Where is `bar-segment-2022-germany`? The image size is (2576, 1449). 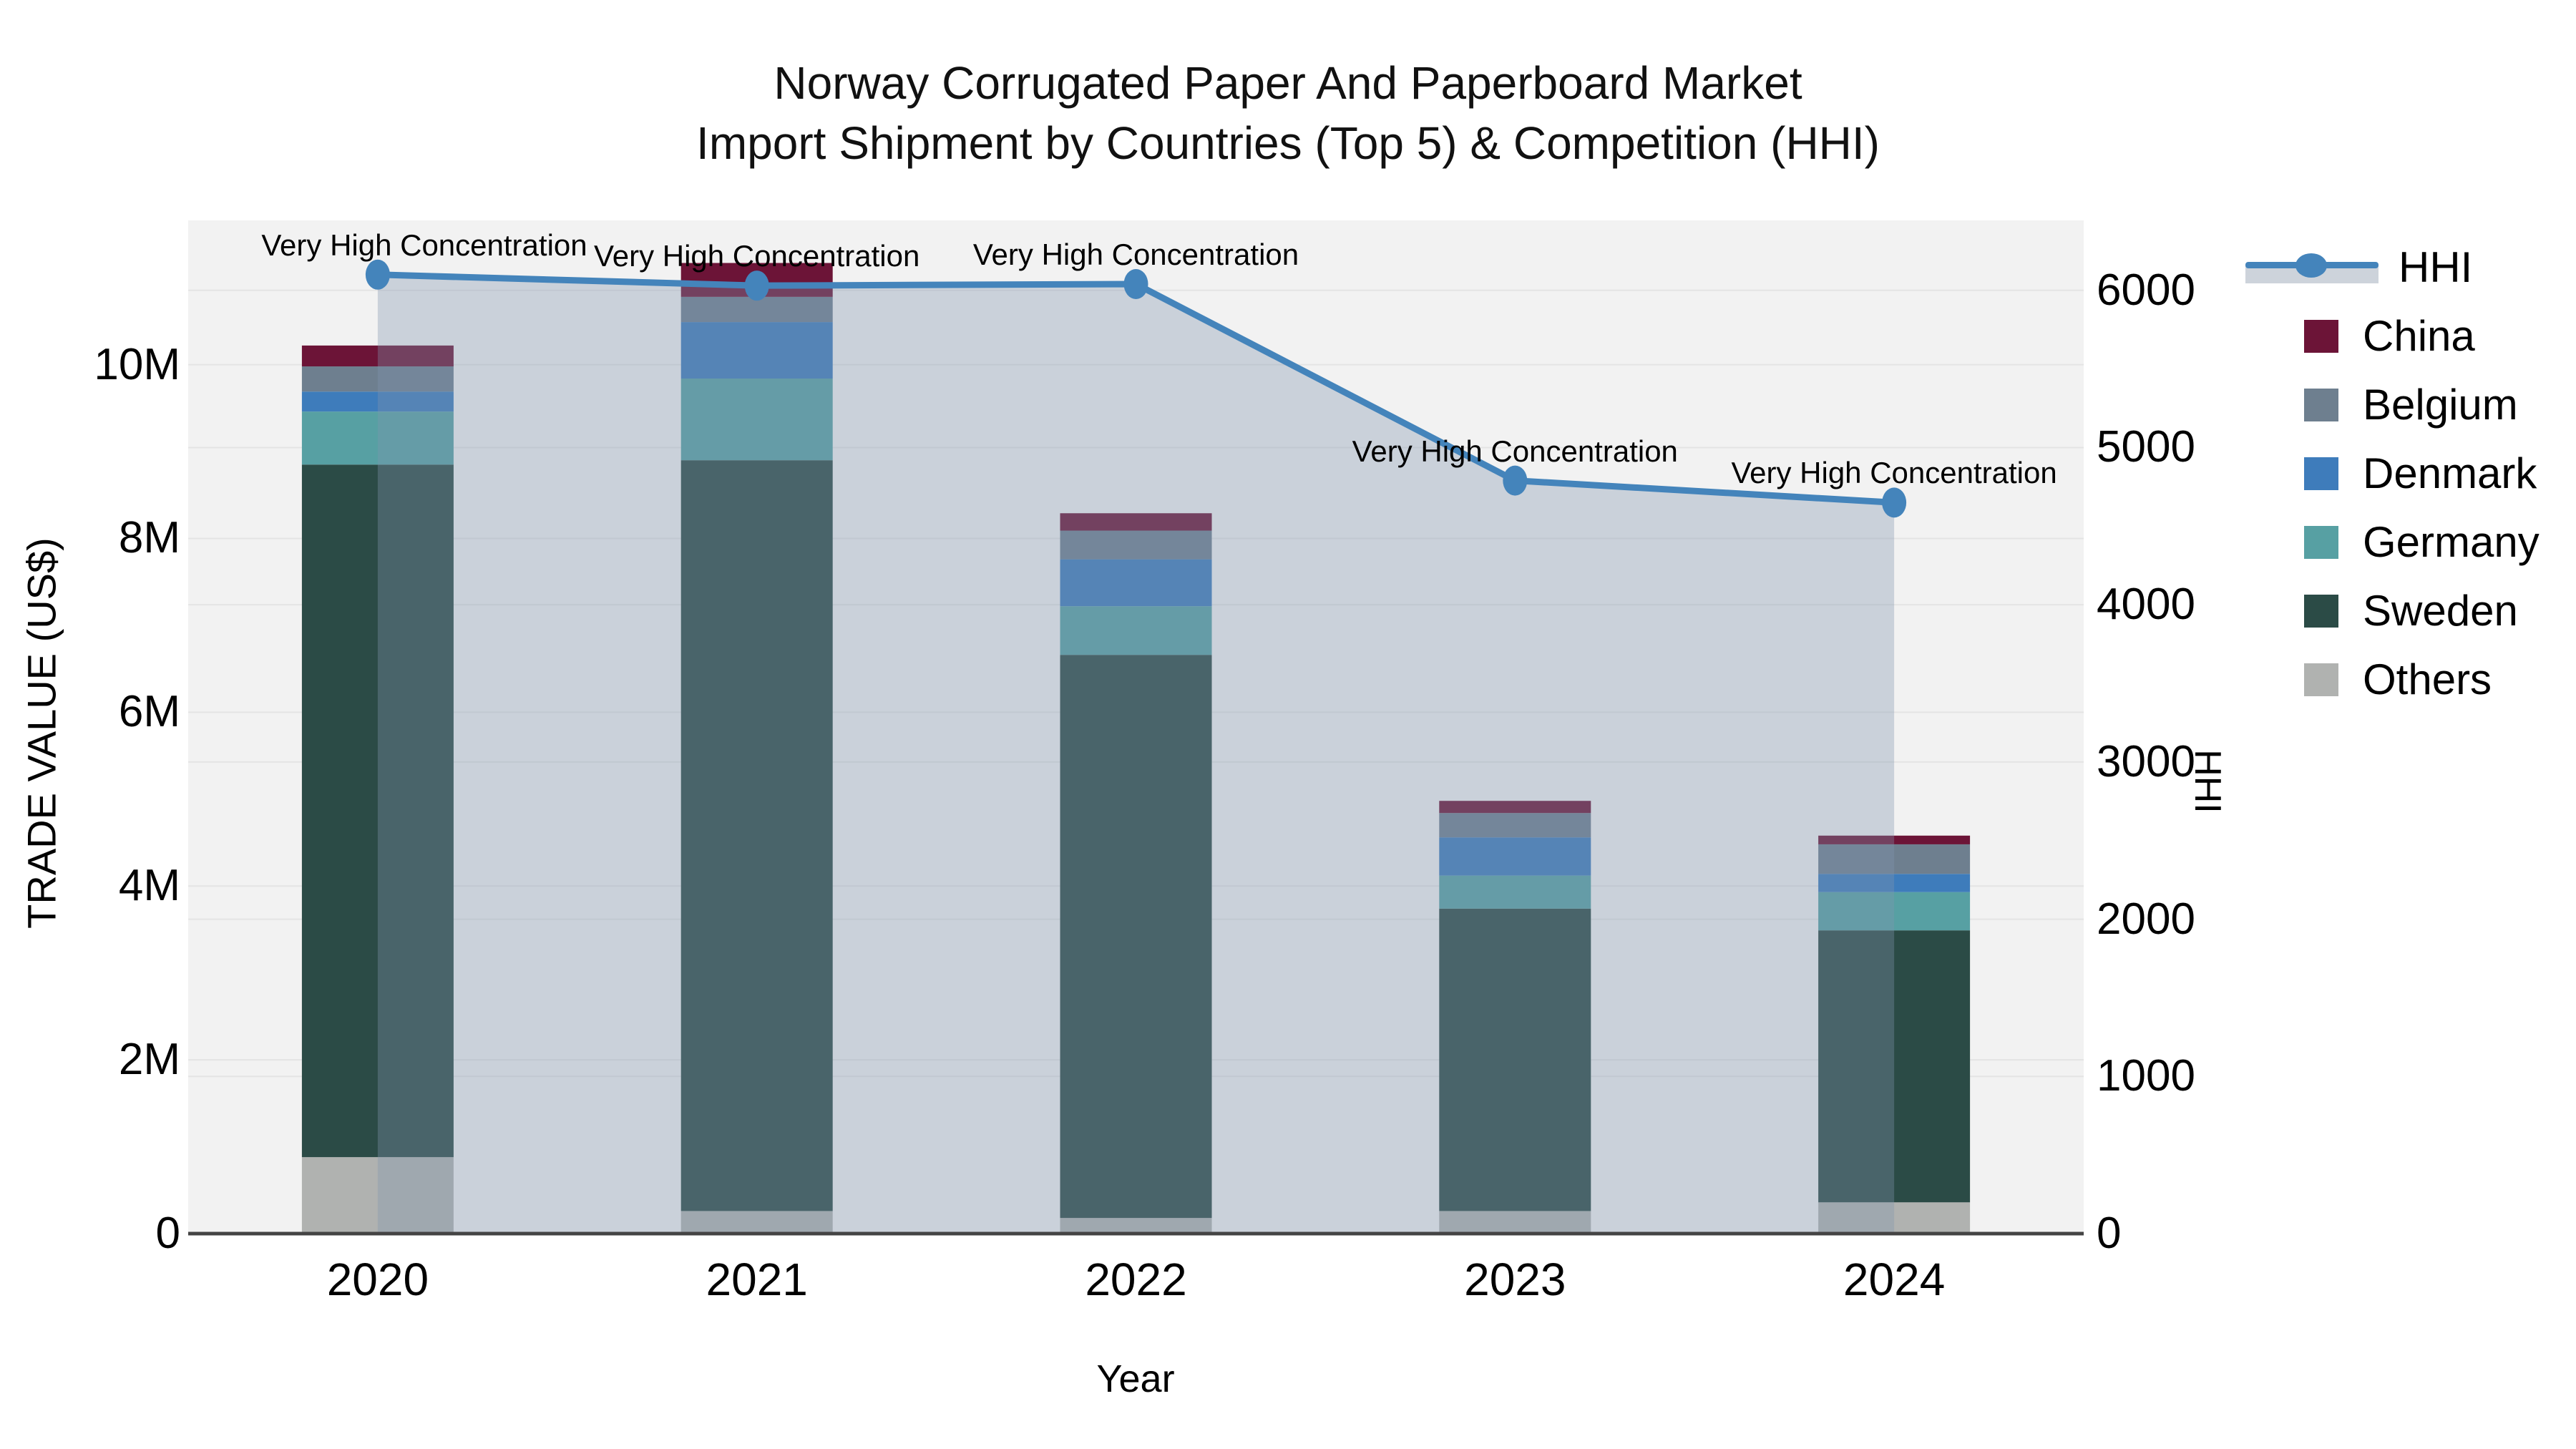
bar-segment-2022-germany is located at coordinates (1136, 630).